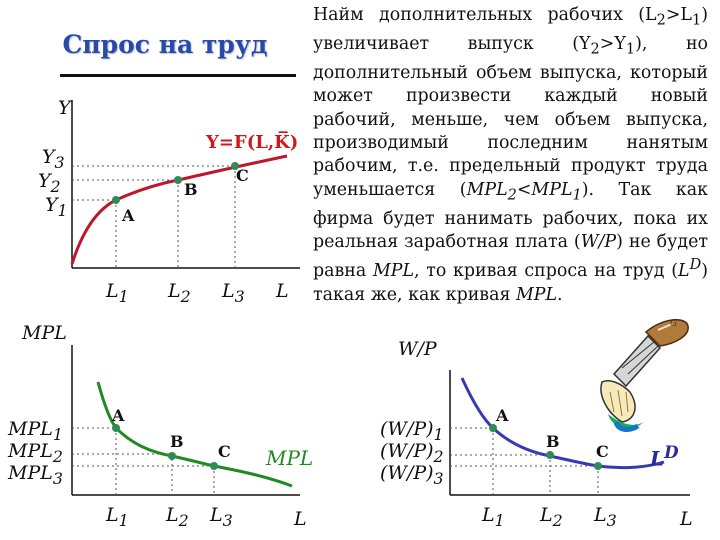 The height and width of the screenshot is (540, 720). I want to click on demand-point-a, so click(493, 428).